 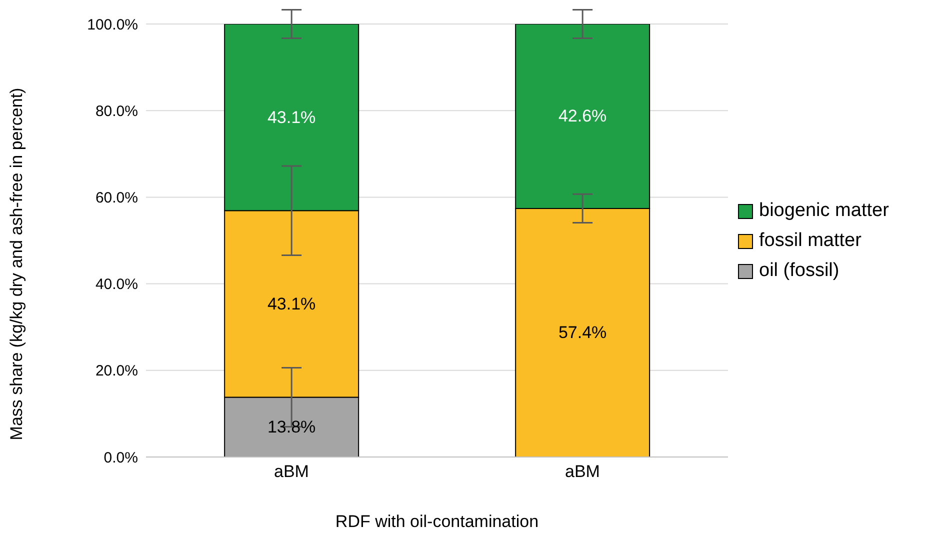 I want to click on y-tick-label: 0.0%, so click(x=121, y=457).